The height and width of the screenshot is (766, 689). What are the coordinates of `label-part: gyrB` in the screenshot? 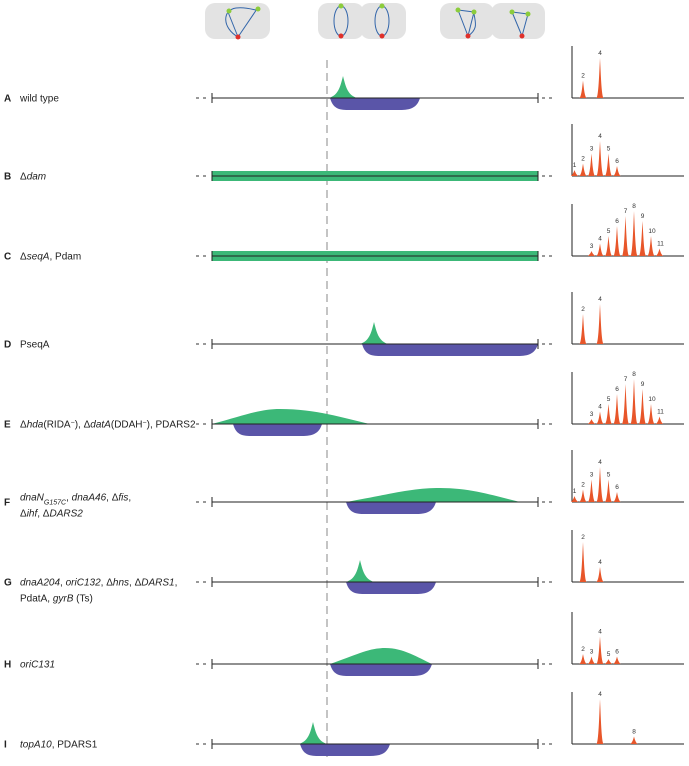 It's located at (63, 599).